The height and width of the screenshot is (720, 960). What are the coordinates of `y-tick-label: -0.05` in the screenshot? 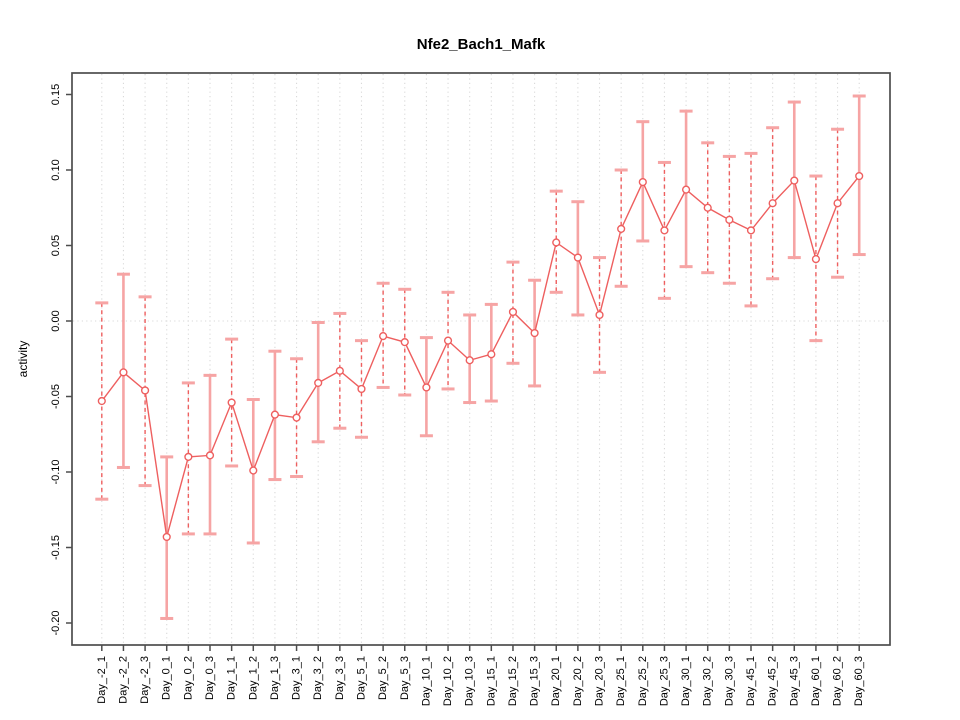 It's located at (56, 396).